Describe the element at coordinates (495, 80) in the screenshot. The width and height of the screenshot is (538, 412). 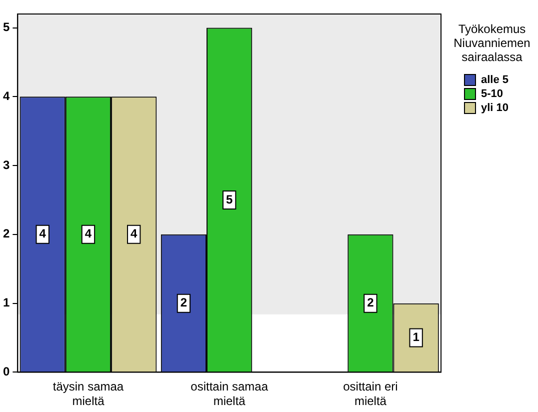
I see `legend-label: alle 5` at that location.